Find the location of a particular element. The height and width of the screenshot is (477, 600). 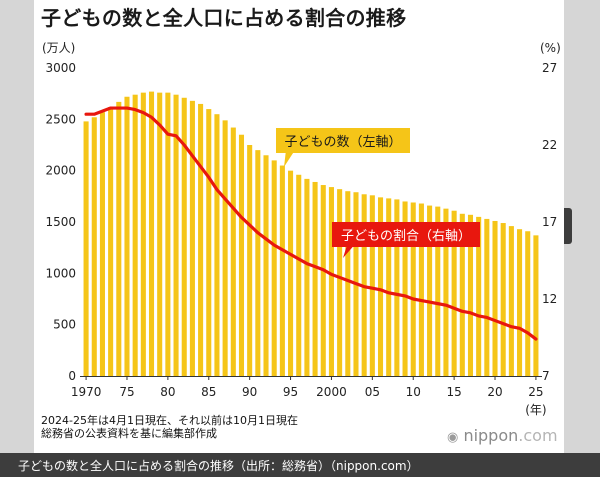

y-left-tick-label: 500 is located at coordinates (64, 325).